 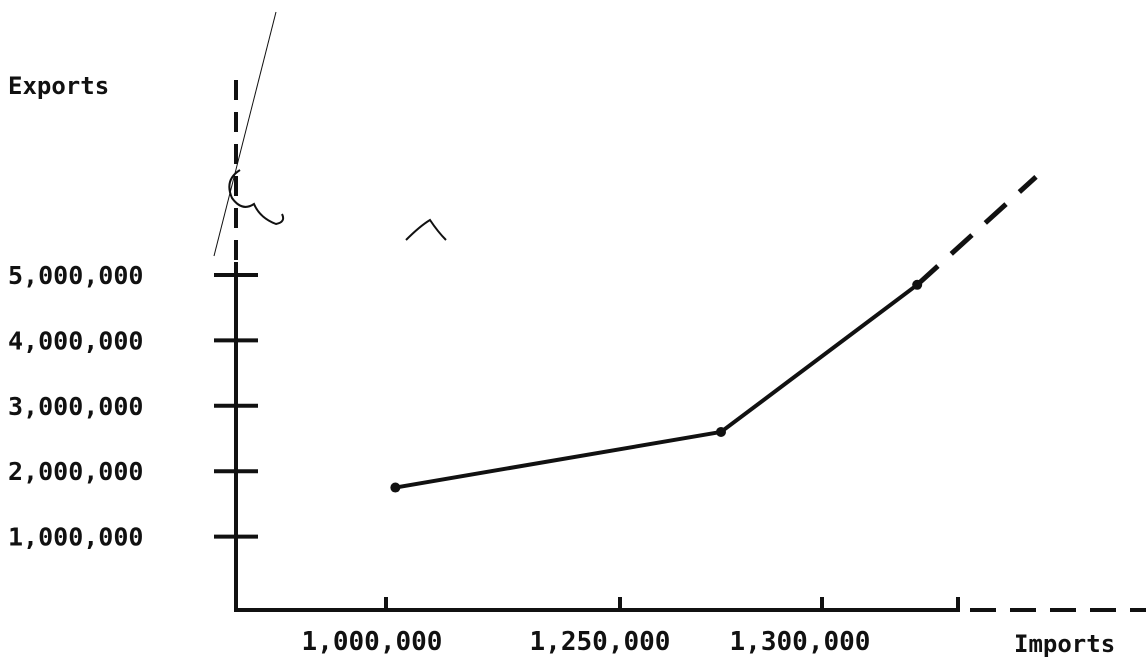 What do you see at coordinates (245, 134) in the screenshot?
I see `stray-pencil-line` at bounding box center [245, 134].